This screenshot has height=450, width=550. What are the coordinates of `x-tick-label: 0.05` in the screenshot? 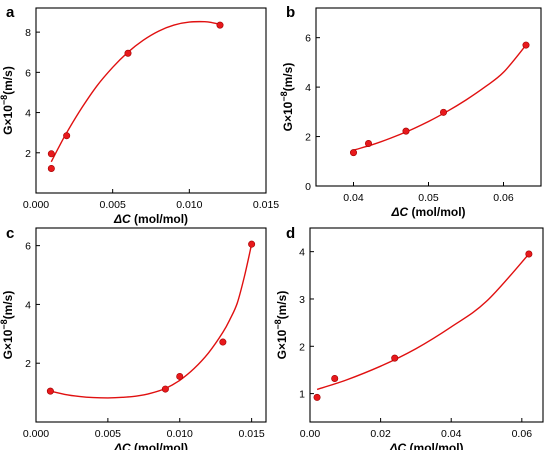 It's located at (428, 198).